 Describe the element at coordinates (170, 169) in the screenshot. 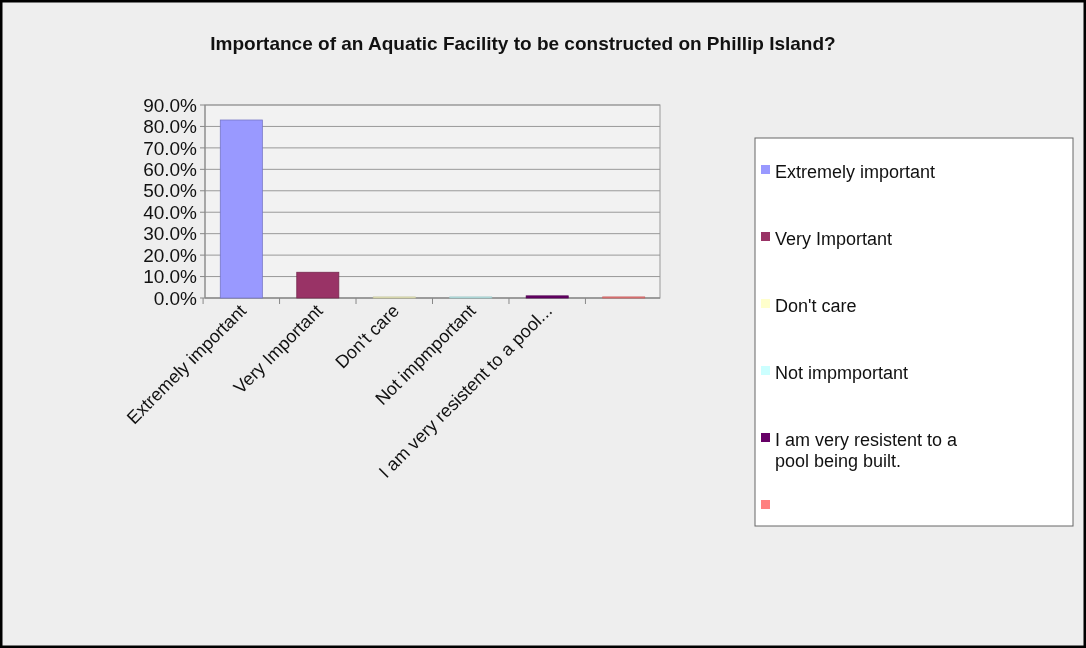

I see `y-tick-label: 60.0%` at that location.